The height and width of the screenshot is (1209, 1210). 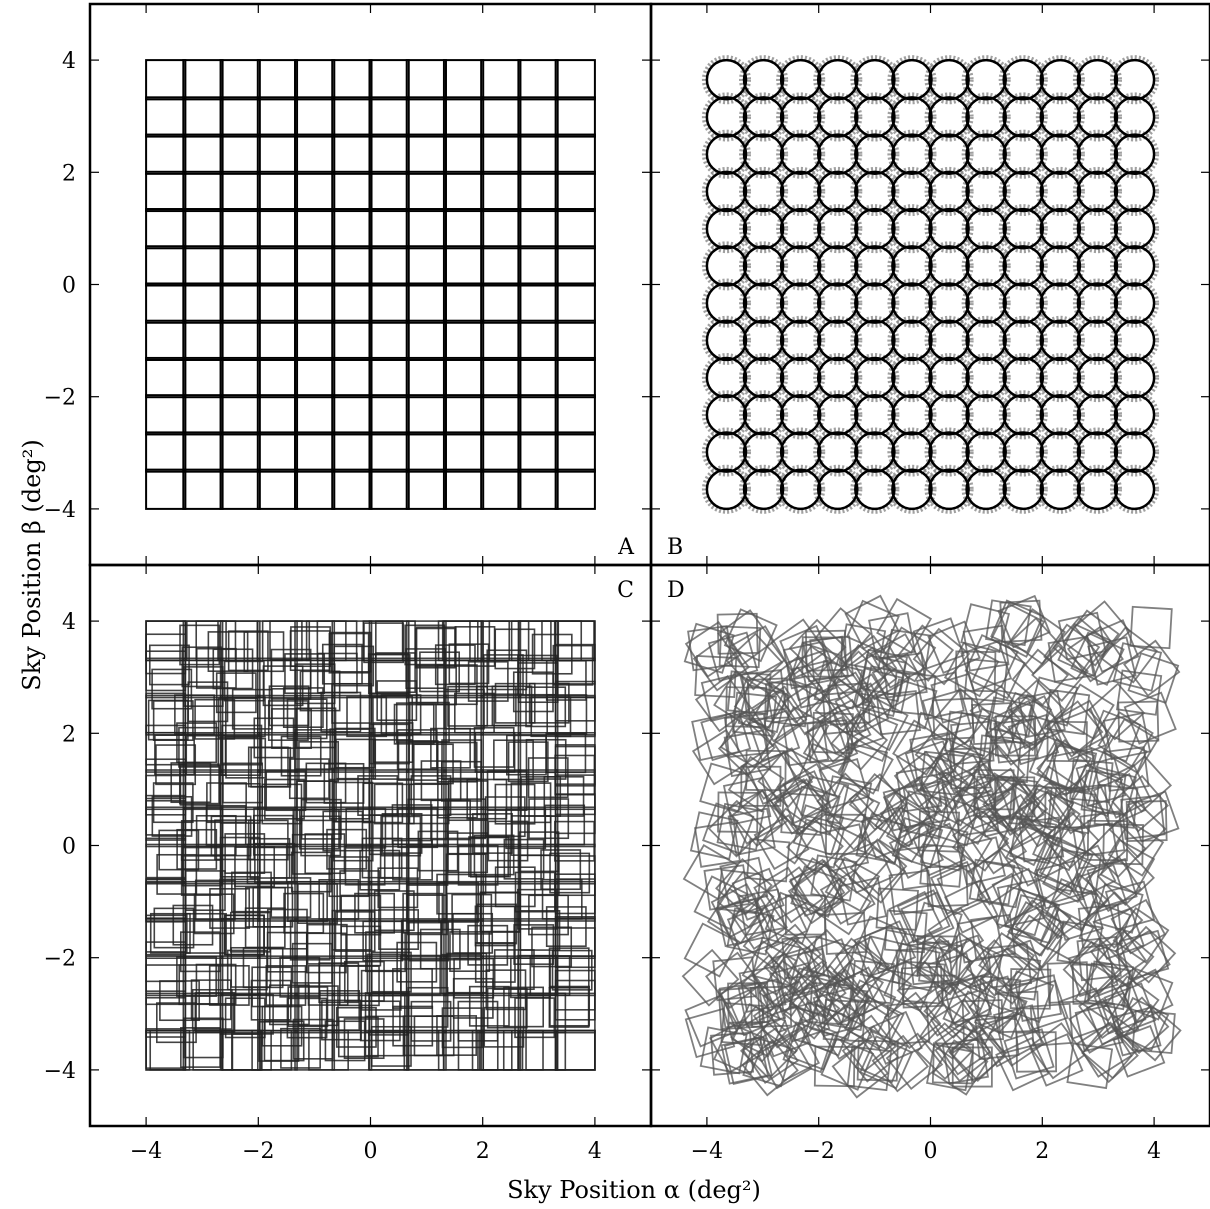 What do you see at coordinates (931, 1151) in the screenshot?
I see `x-tick-label: 0` at bounding box center [931, 1151].